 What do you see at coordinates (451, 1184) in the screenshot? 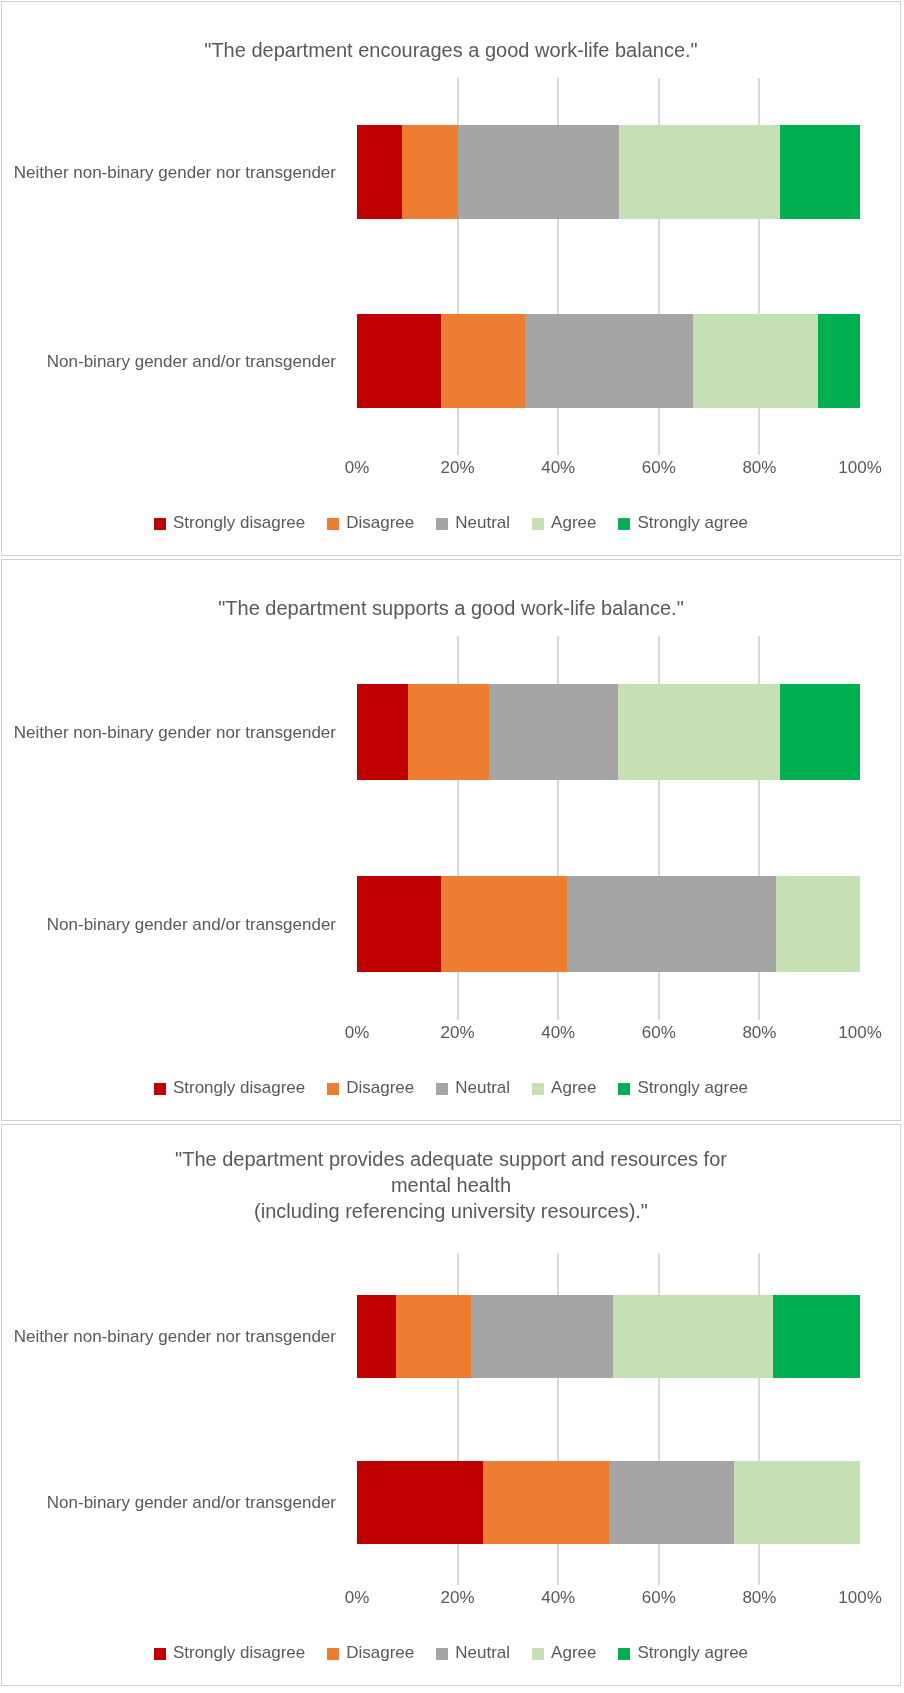
I see `chart-title: "The department provides adequate support and resources for mental health (including referencing university resources)."` at bounding box center [451, 1184].